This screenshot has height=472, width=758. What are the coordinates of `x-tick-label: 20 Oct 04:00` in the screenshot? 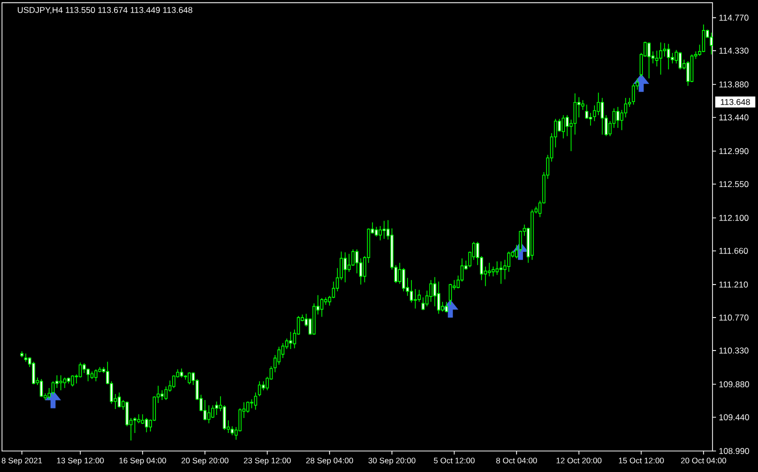 It's located at (703, 461).